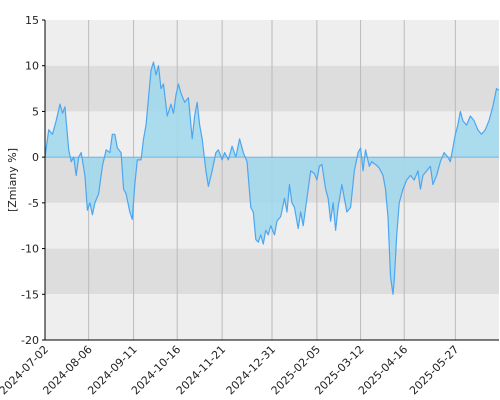  What do you see at coordinates (30, 180) in the screenshot?
I see `y-tick-labels: 15 10 5 0 -5 -10 -15 -20` at bounding box center [30, 180].